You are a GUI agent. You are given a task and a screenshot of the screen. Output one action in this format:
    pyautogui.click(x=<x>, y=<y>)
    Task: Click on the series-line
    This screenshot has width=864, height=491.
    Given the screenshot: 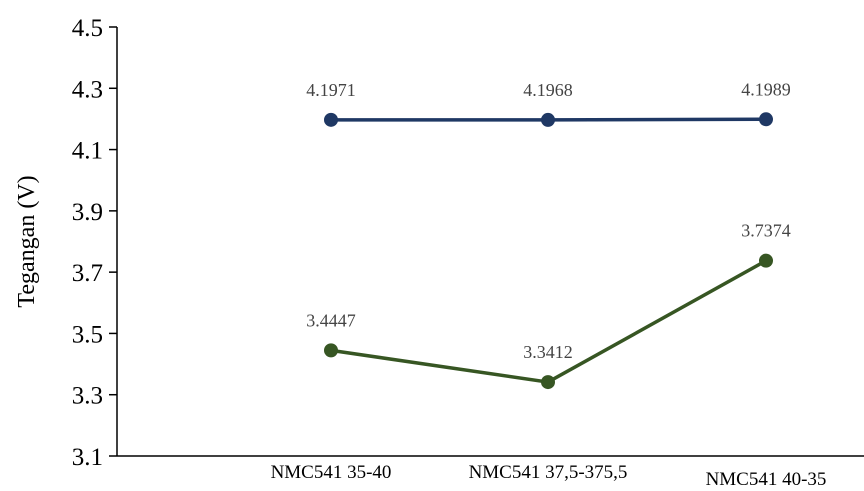 What is the action you would take?
    pyautogui.click(x=548, y=321)
    